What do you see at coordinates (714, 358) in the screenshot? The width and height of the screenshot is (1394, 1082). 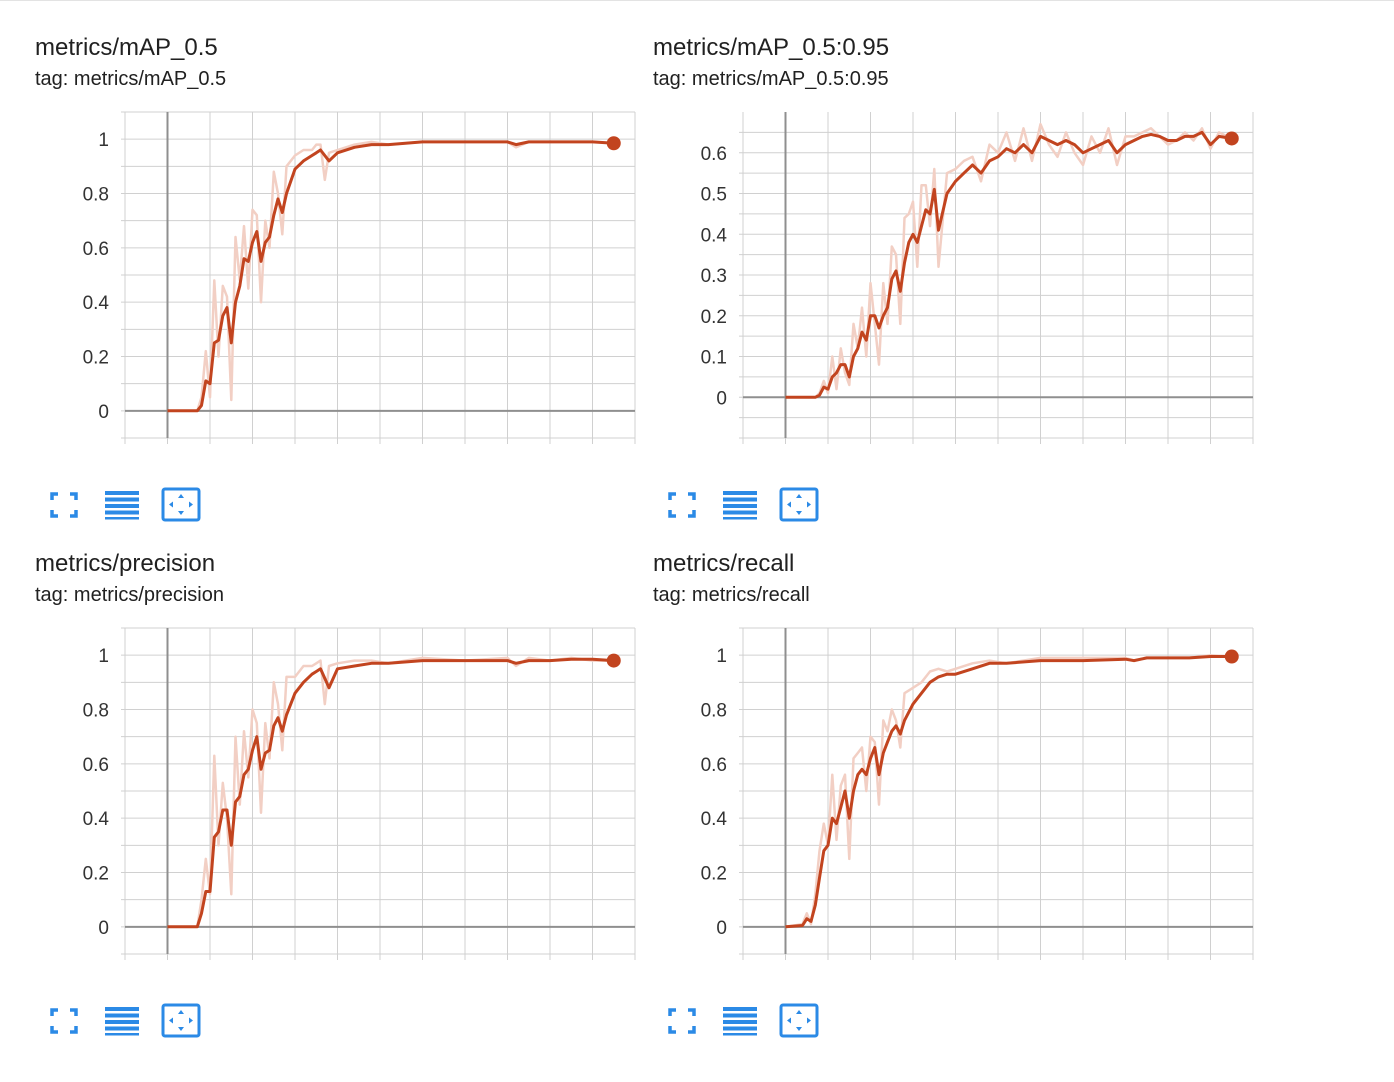 I see `y-tick-label: 0.1` at bounding box center [714, 358].